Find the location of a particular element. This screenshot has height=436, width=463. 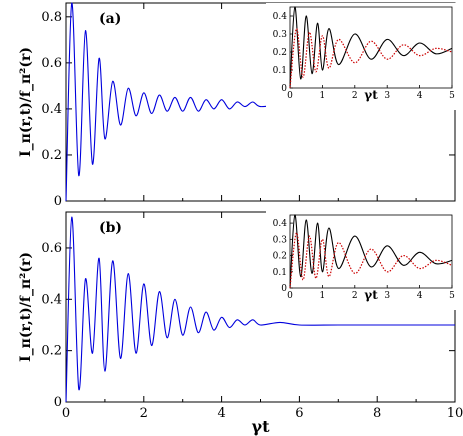

x-tick-label: 6 is located at coordinates (299, 413).